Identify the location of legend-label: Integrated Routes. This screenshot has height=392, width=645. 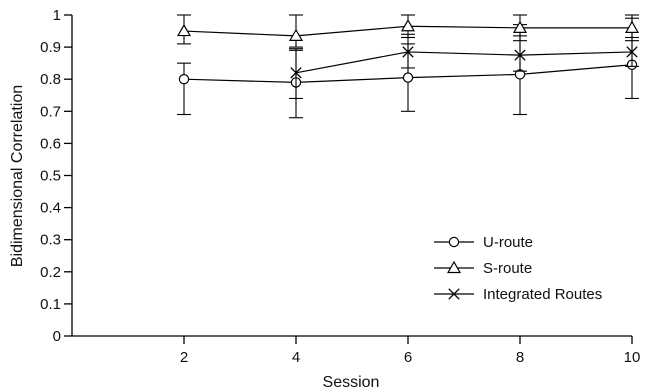
(542, 294).